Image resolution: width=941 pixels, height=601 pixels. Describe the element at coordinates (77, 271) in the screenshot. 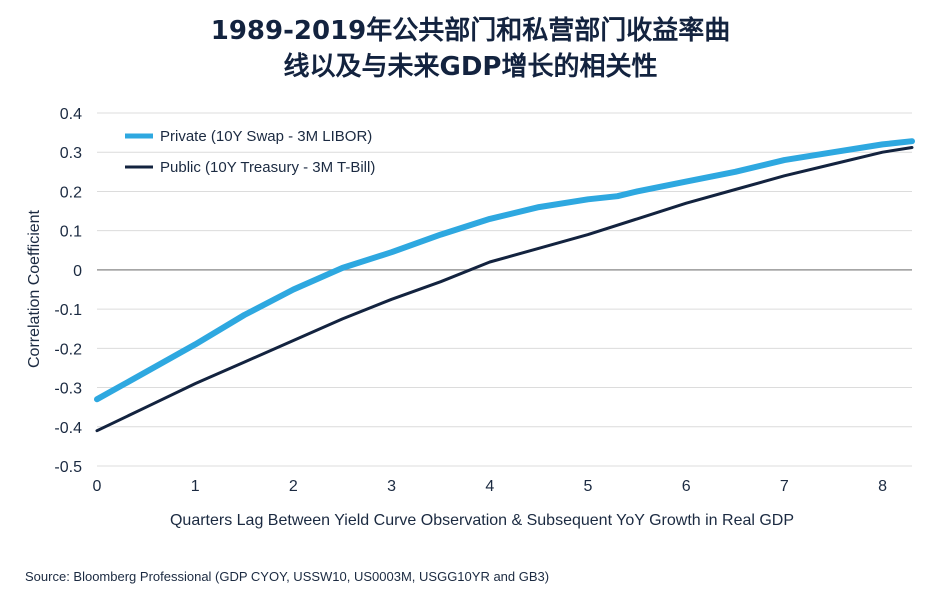

I see `y-tick-label: 0` at that location.